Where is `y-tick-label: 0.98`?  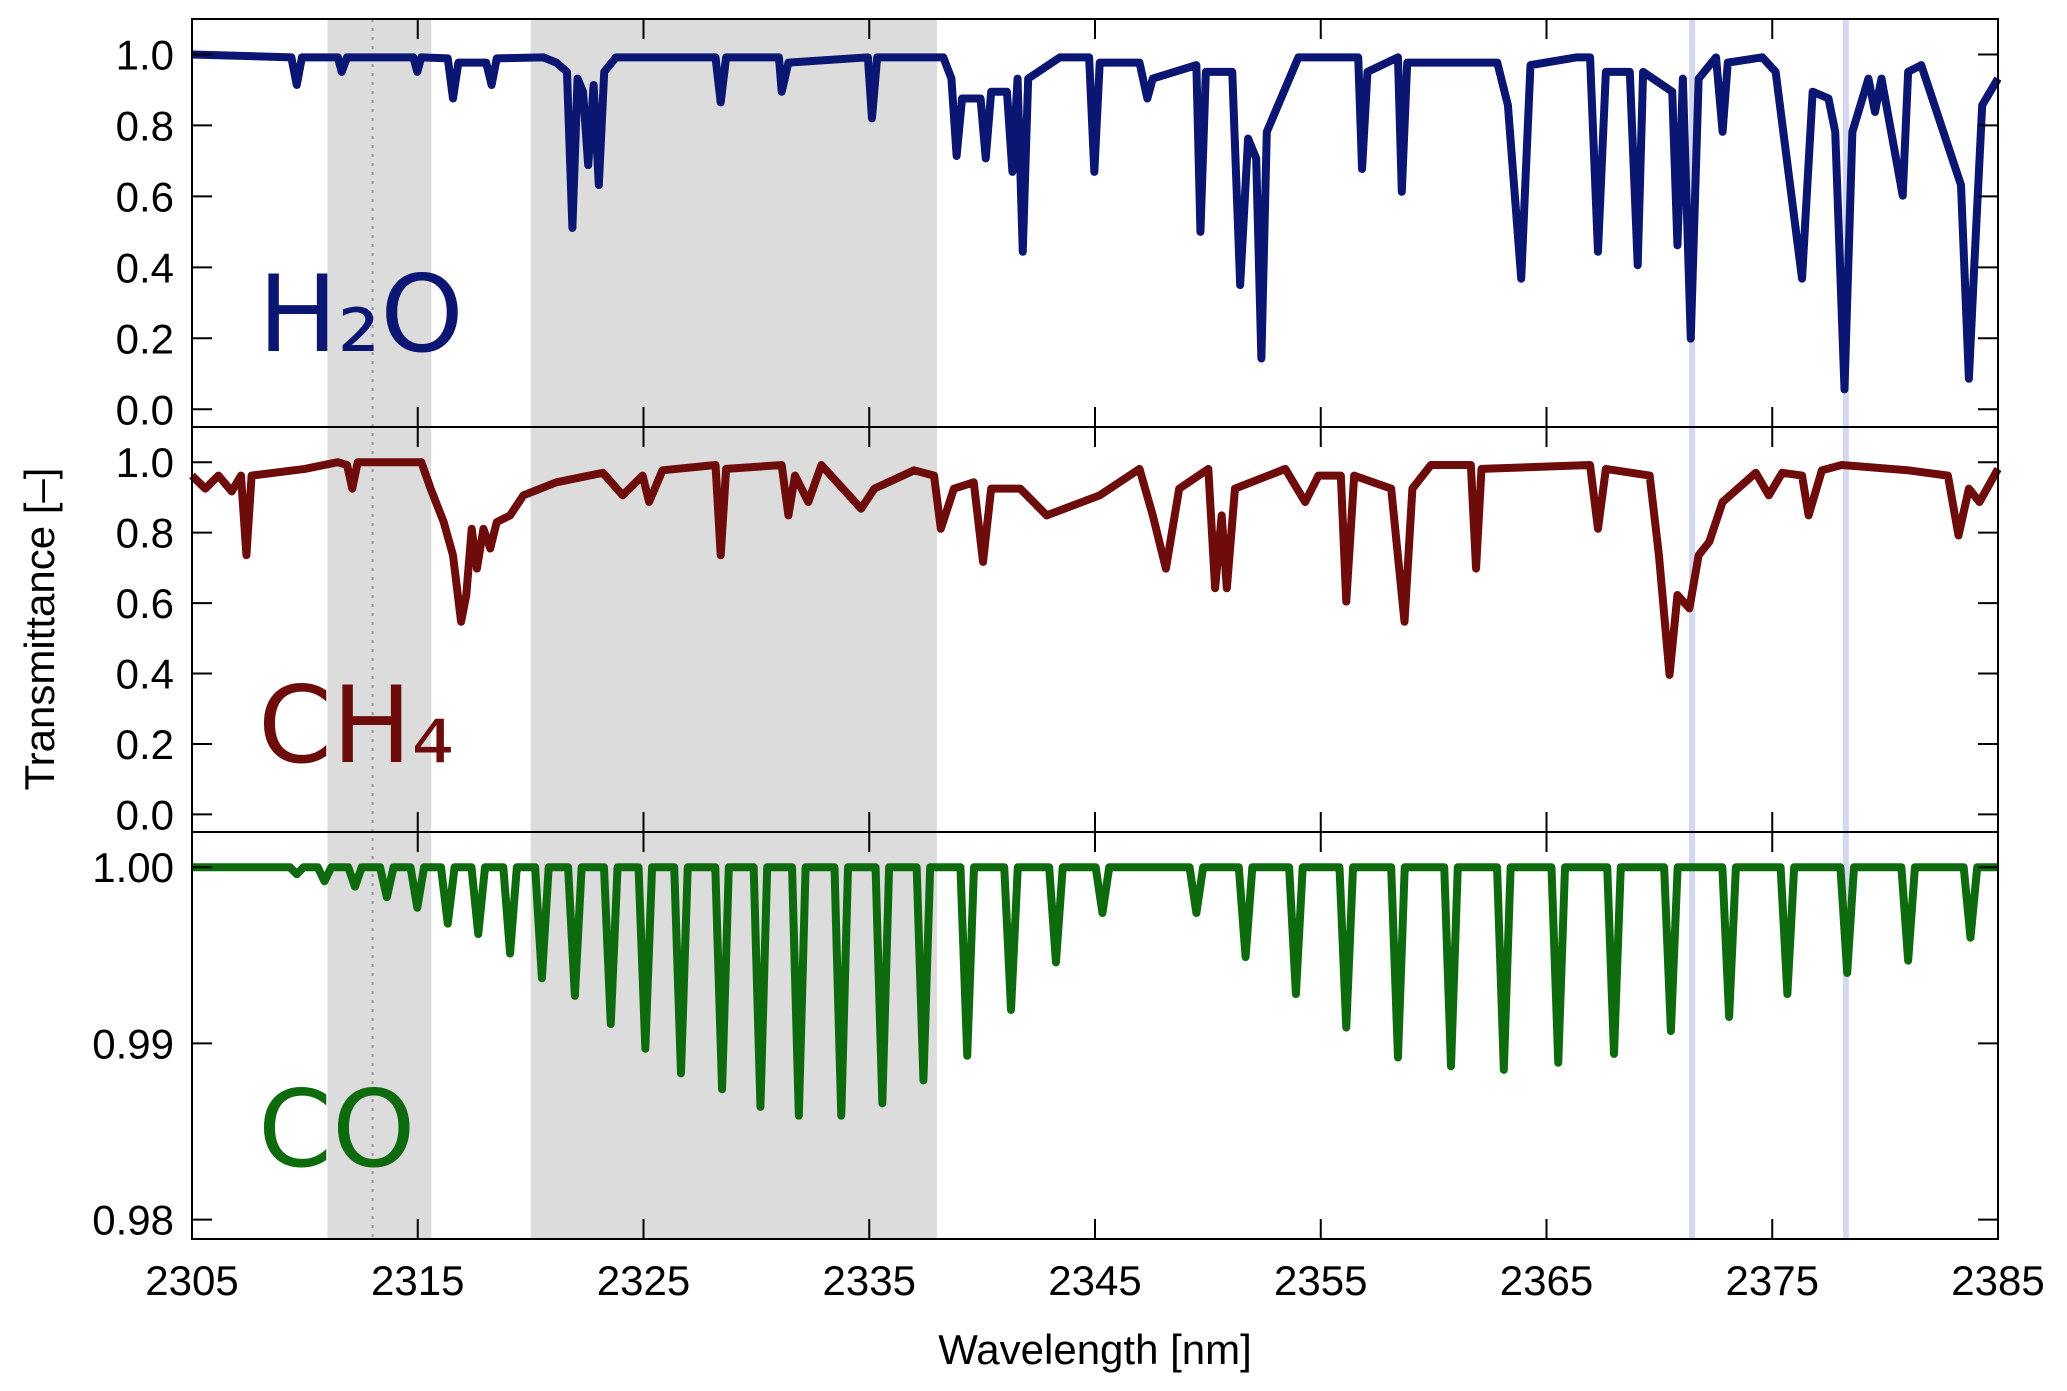 y-tick-label: 0.98 is located at coordinates (133, 1220).